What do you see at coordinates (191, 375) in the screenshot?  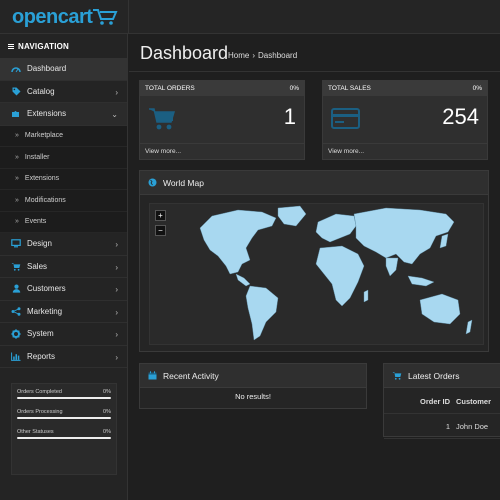 I see `panel-title: Recent Activity` at bounding box center [191, 375].